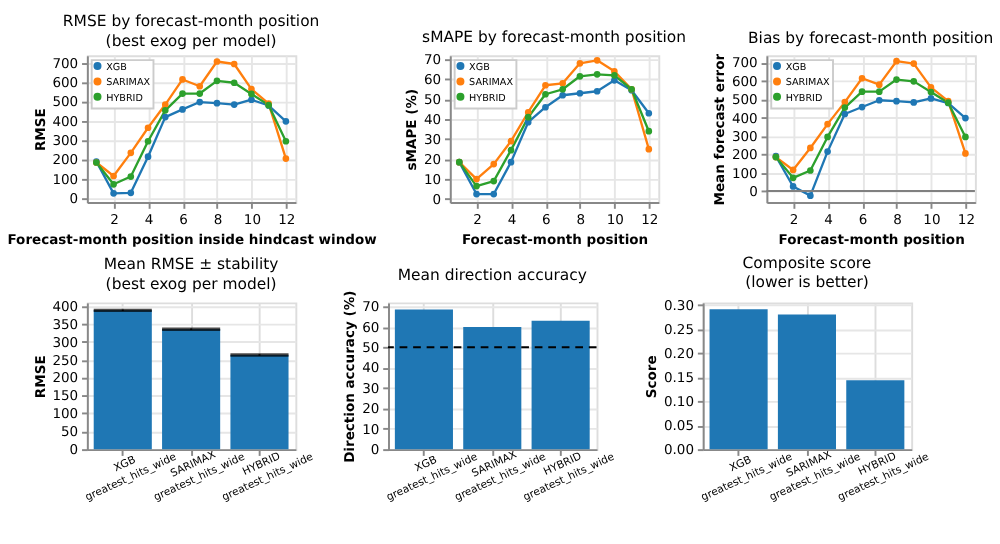 This screenshot has width=1000, height=544. I want to click on chart-title: Mean direction accuracy, so click(492, 274).